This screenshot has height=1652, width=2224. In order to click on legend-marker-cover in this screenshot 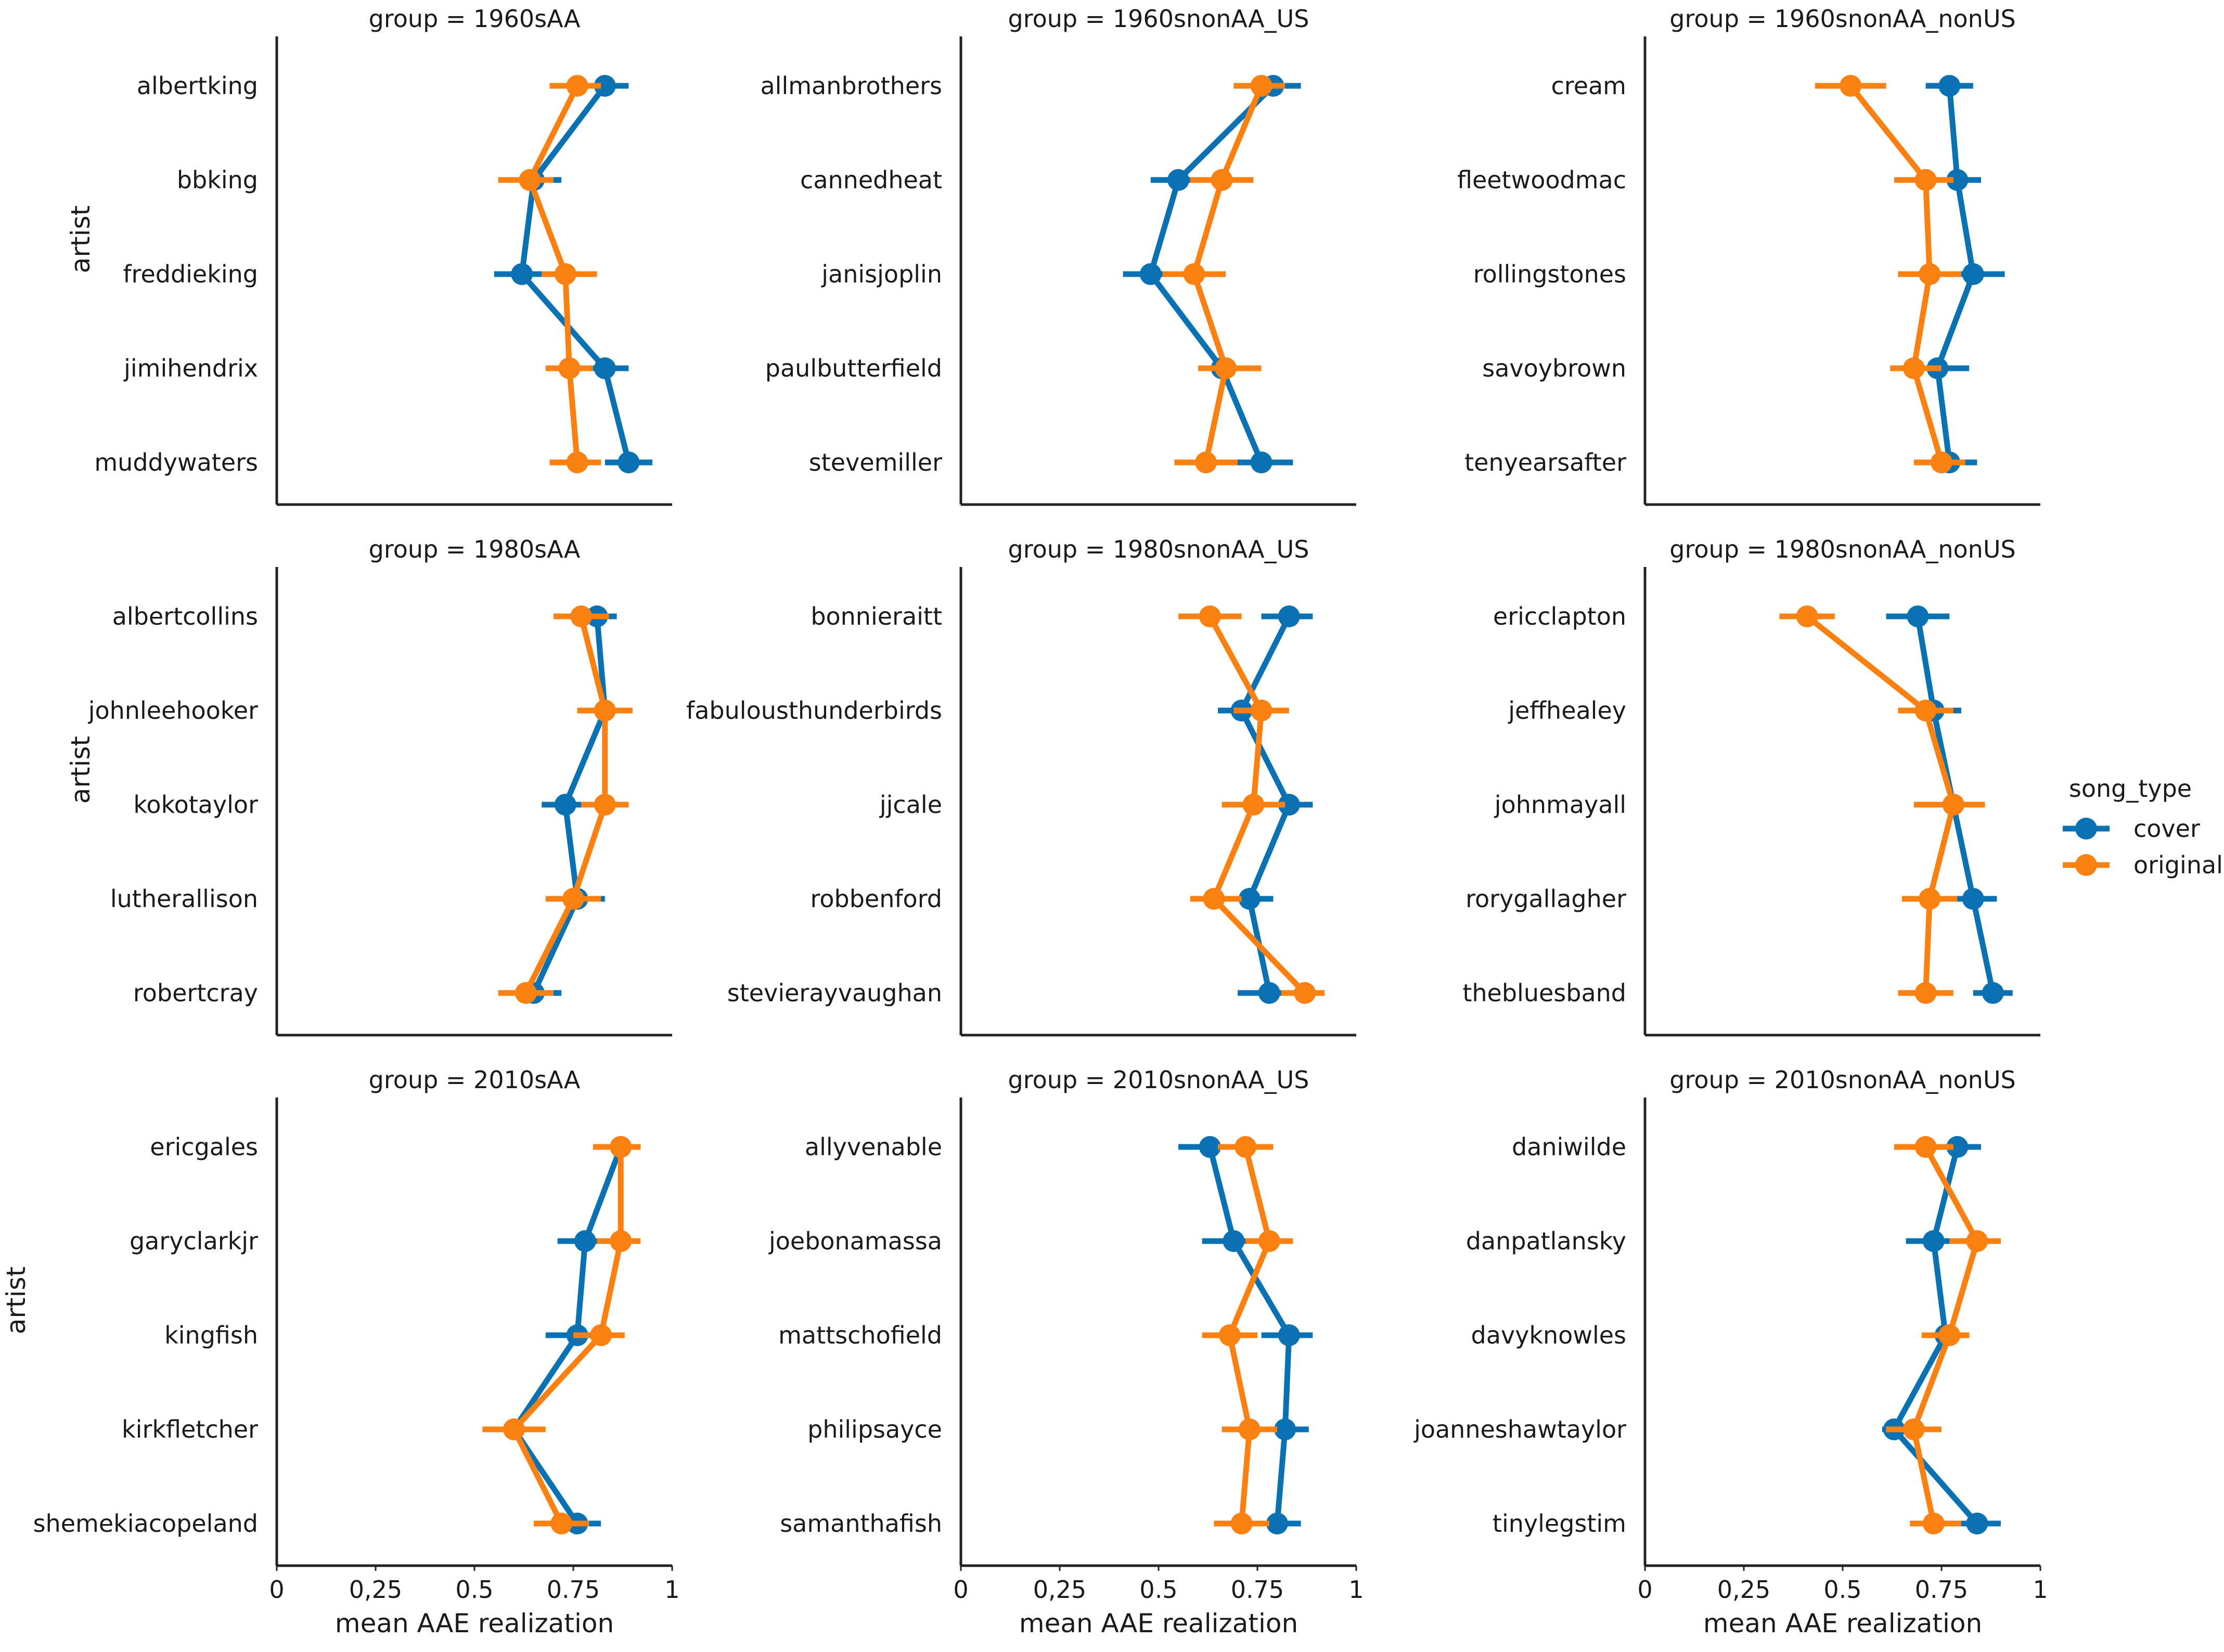, I will do `click(2086, 829)`.